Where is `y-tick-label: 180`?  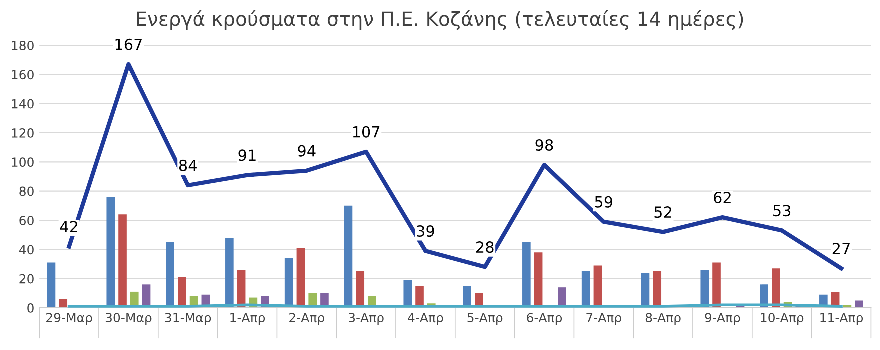
y-tick-label: 180 is located at coordinates (23, 45).